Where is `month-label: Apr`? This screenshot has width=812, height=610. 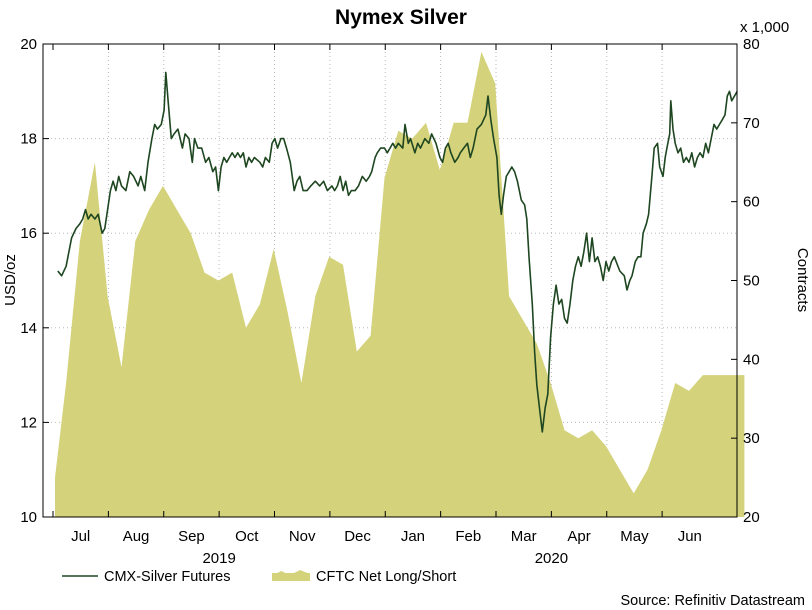
month-label: Apr is located at coordinates (578, 536).